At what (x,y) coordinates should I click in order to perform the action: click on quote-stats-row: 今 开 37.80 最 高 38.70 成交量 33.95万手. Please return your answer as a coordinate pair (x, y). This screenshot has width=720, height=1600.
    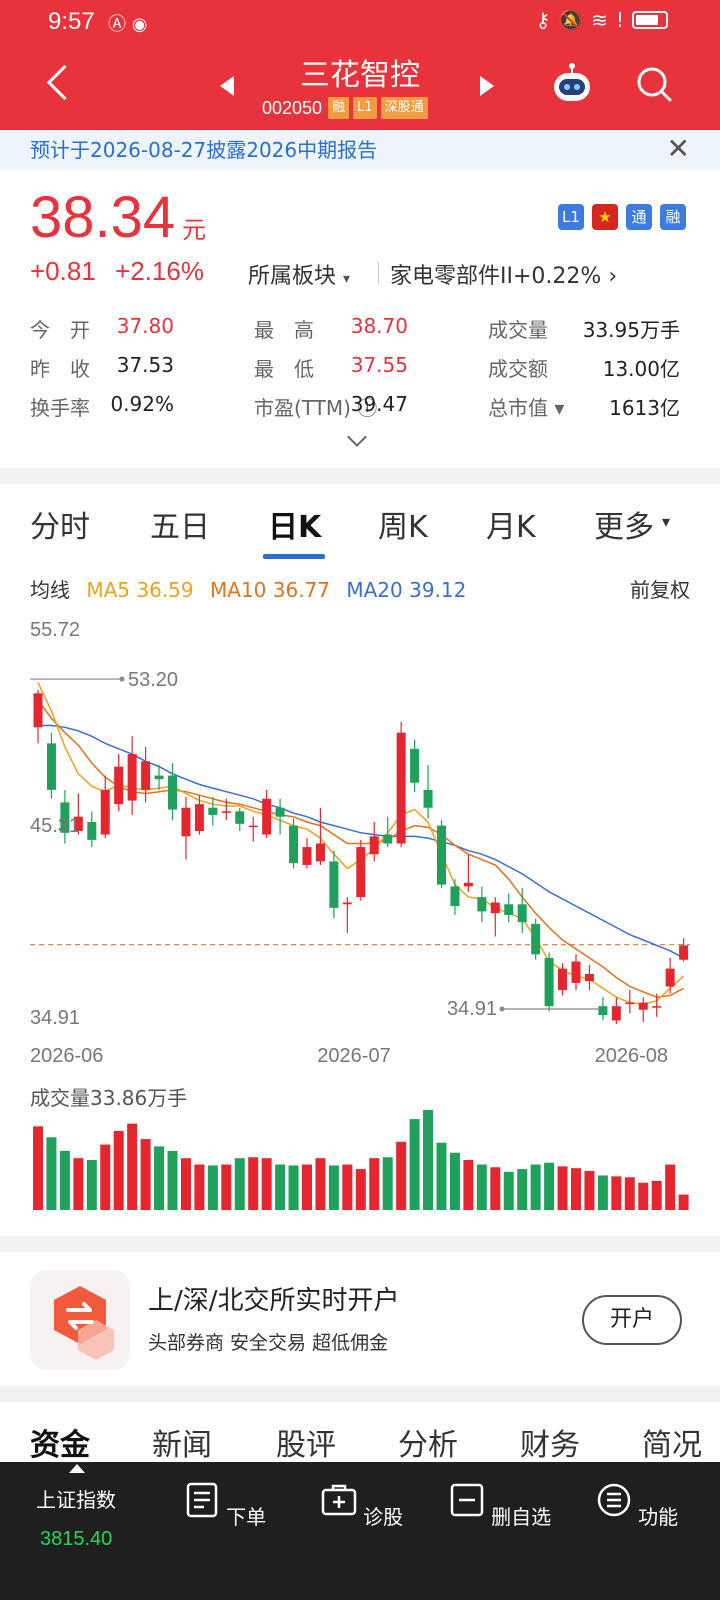
    Looking at the image, I should click on (355, 329).